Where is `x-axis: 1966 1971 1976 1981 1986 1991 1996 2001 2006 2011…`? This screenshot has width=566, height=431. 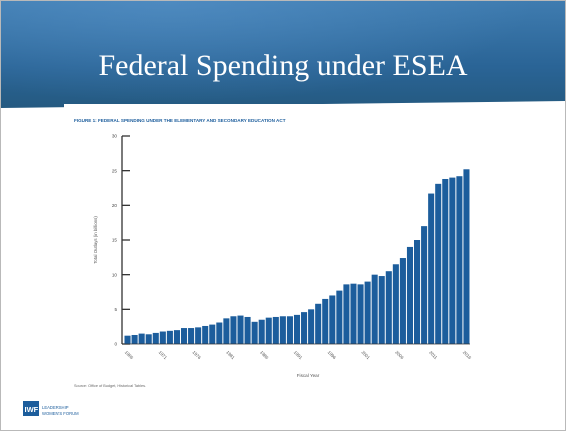 x-axis: 1966 1971 1976 1981 1986 1991 1996 2001 2006 2011… is located at coordinates (297, 352).